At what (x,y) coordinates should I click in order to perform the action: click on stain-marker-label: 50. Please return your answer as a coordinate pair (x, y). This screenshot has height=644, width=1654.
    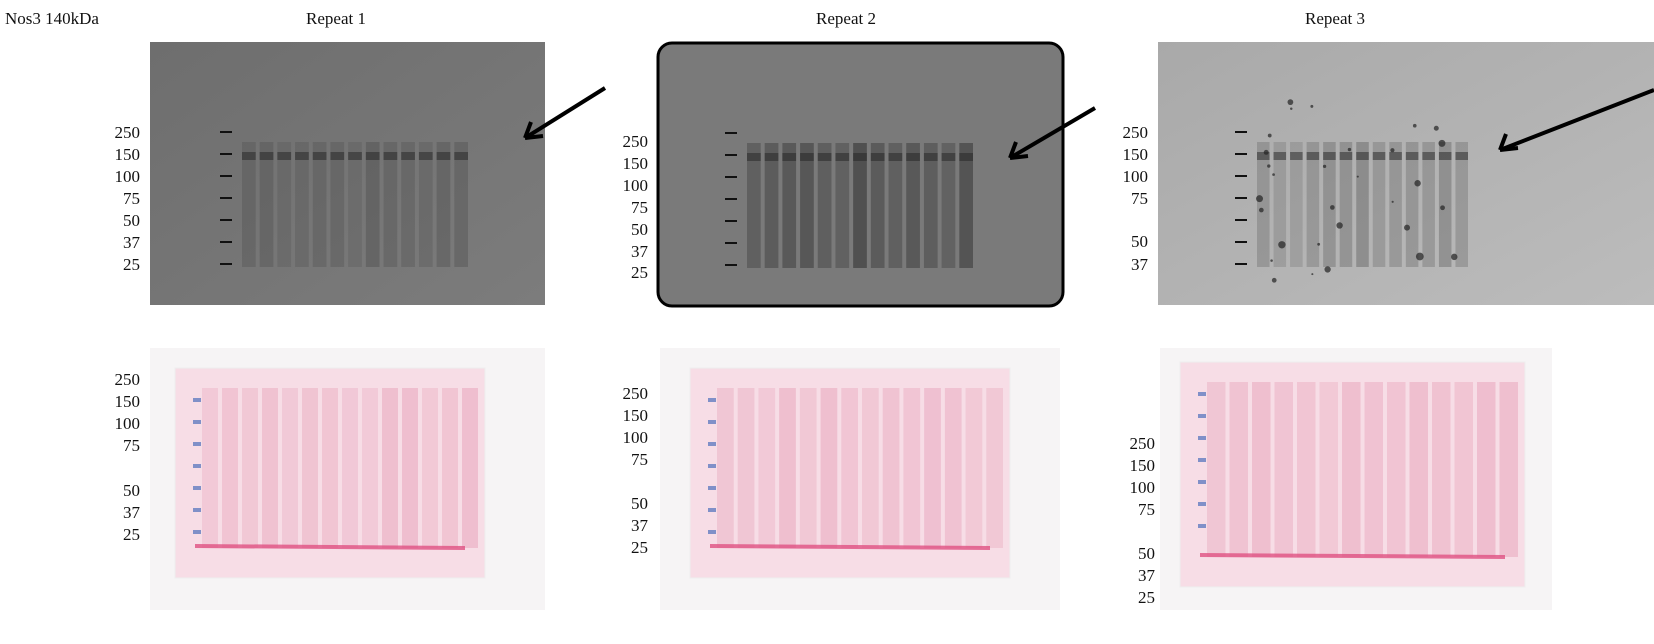
    Looking at the image, I should click on (1146, 553).